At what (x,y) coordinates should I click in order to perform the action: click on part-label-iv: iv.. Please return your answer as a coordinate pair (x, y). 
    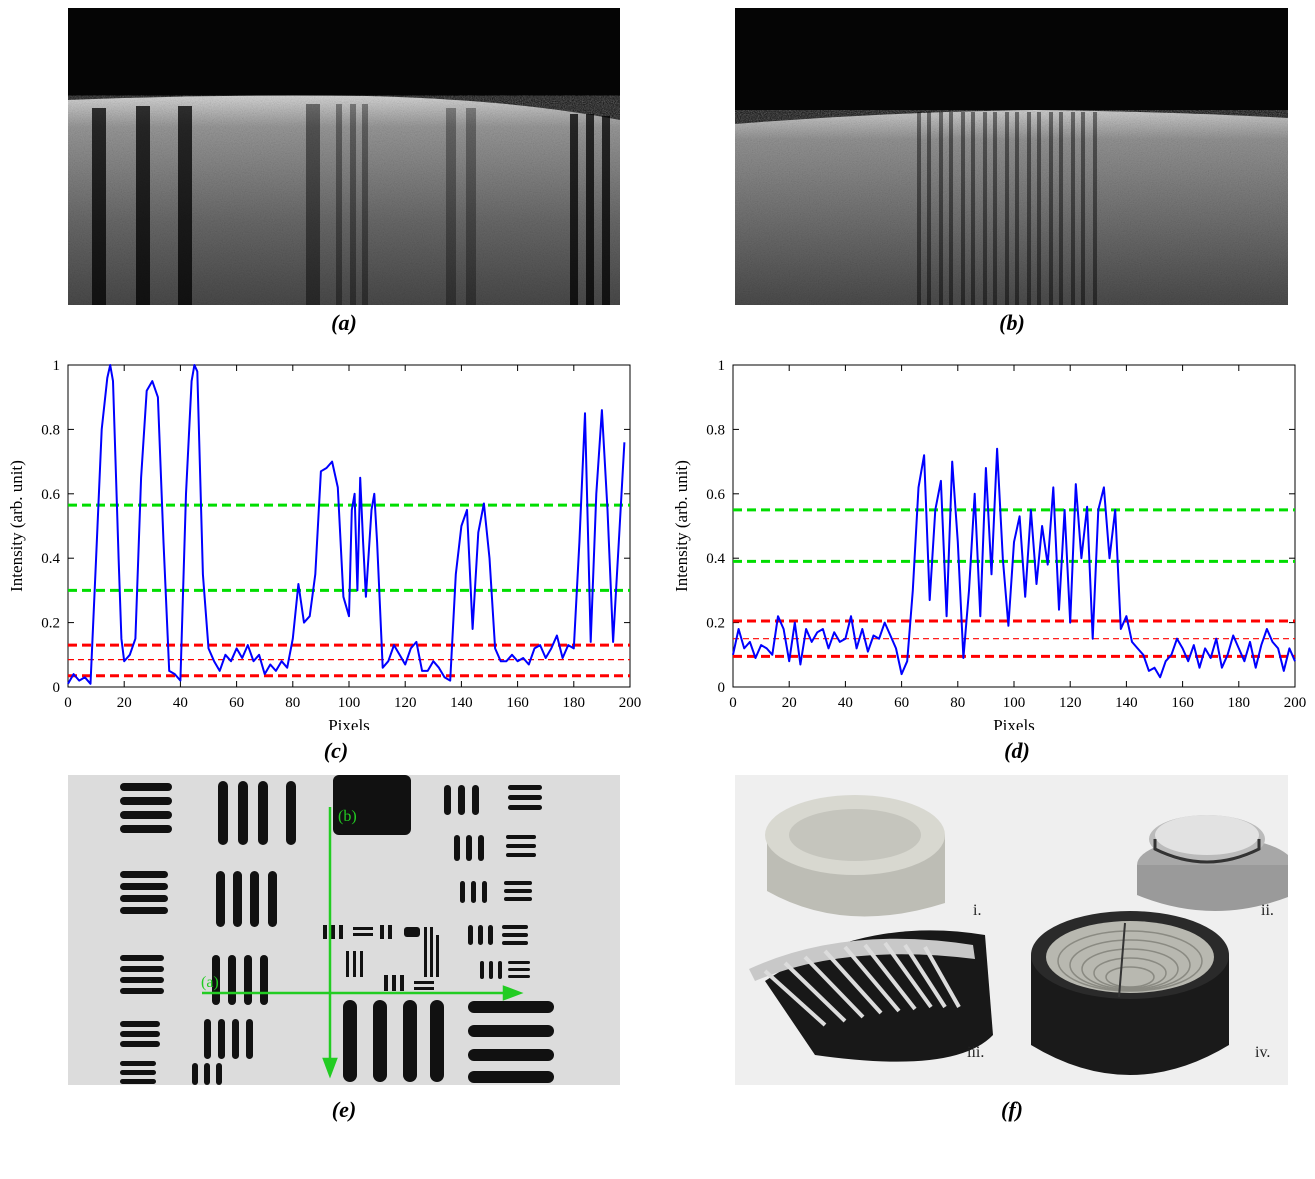
    Looking at the image, I should click on (1262, 1052).